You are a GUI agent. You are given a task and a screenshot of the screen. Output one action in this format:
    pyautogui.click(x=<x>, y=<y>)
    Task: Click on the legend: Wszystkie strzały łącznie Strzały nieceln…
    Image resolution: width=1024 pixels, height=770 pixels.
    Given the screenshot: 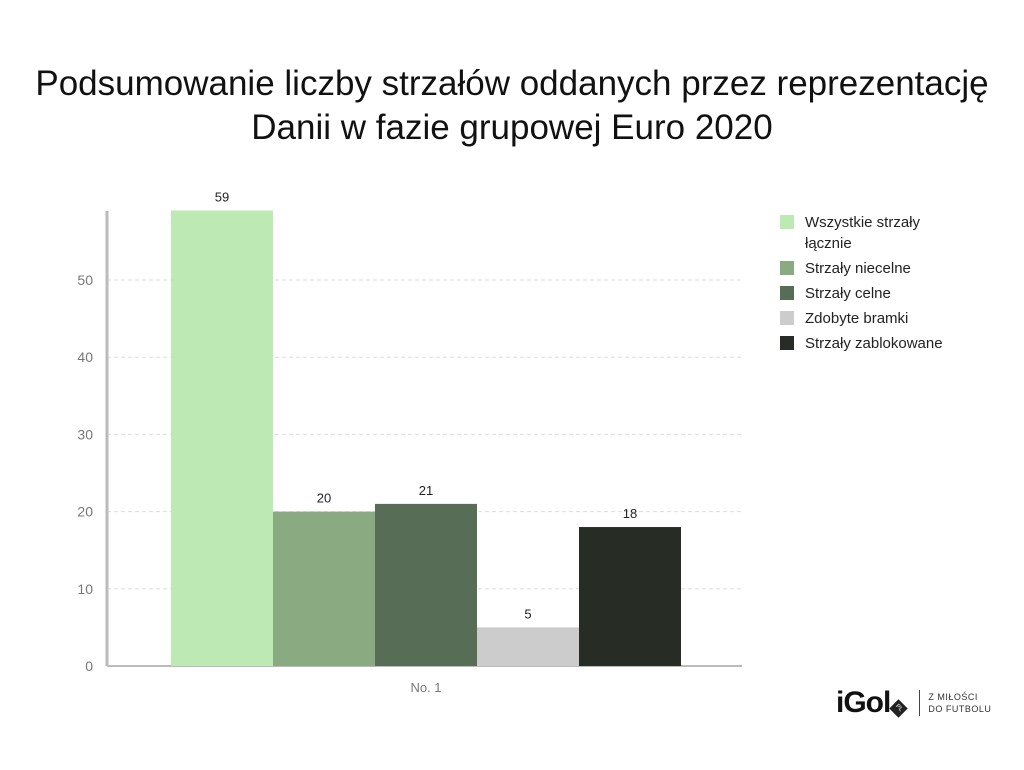 What is the action you would take?
    pyautogui.click(x=880, y=285)
    